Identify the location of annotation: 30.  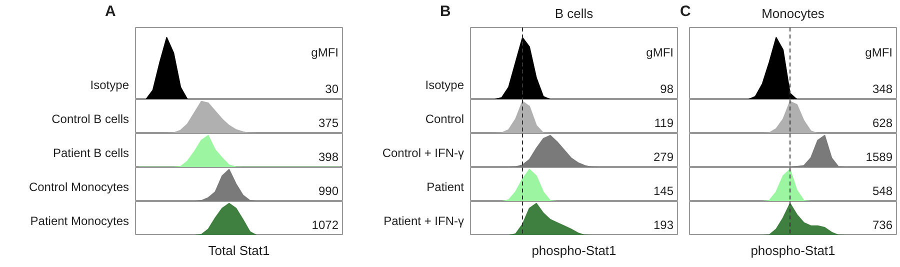
(332, 89).